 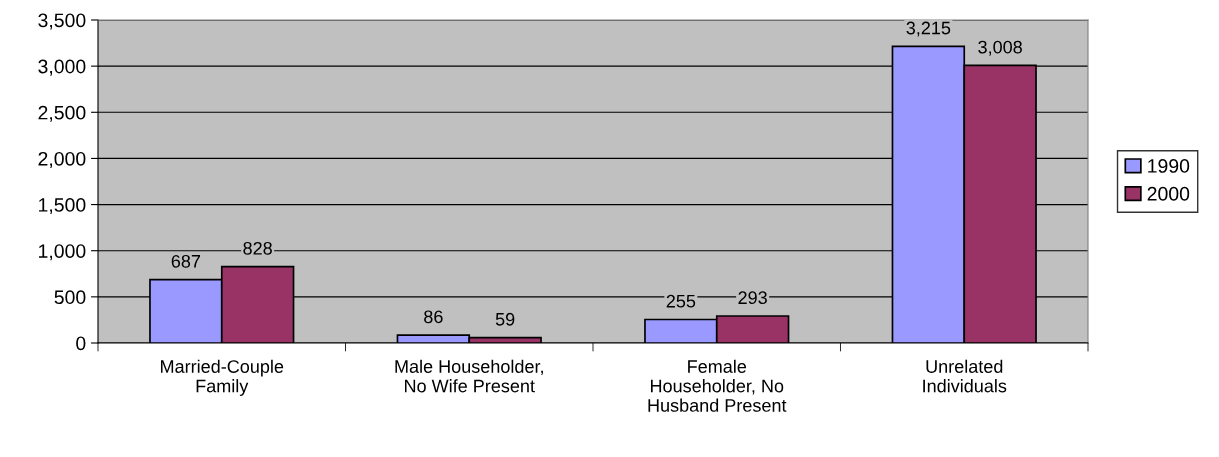 I want to click on y-tick-label: 3,500, so click(x=62, y=21).